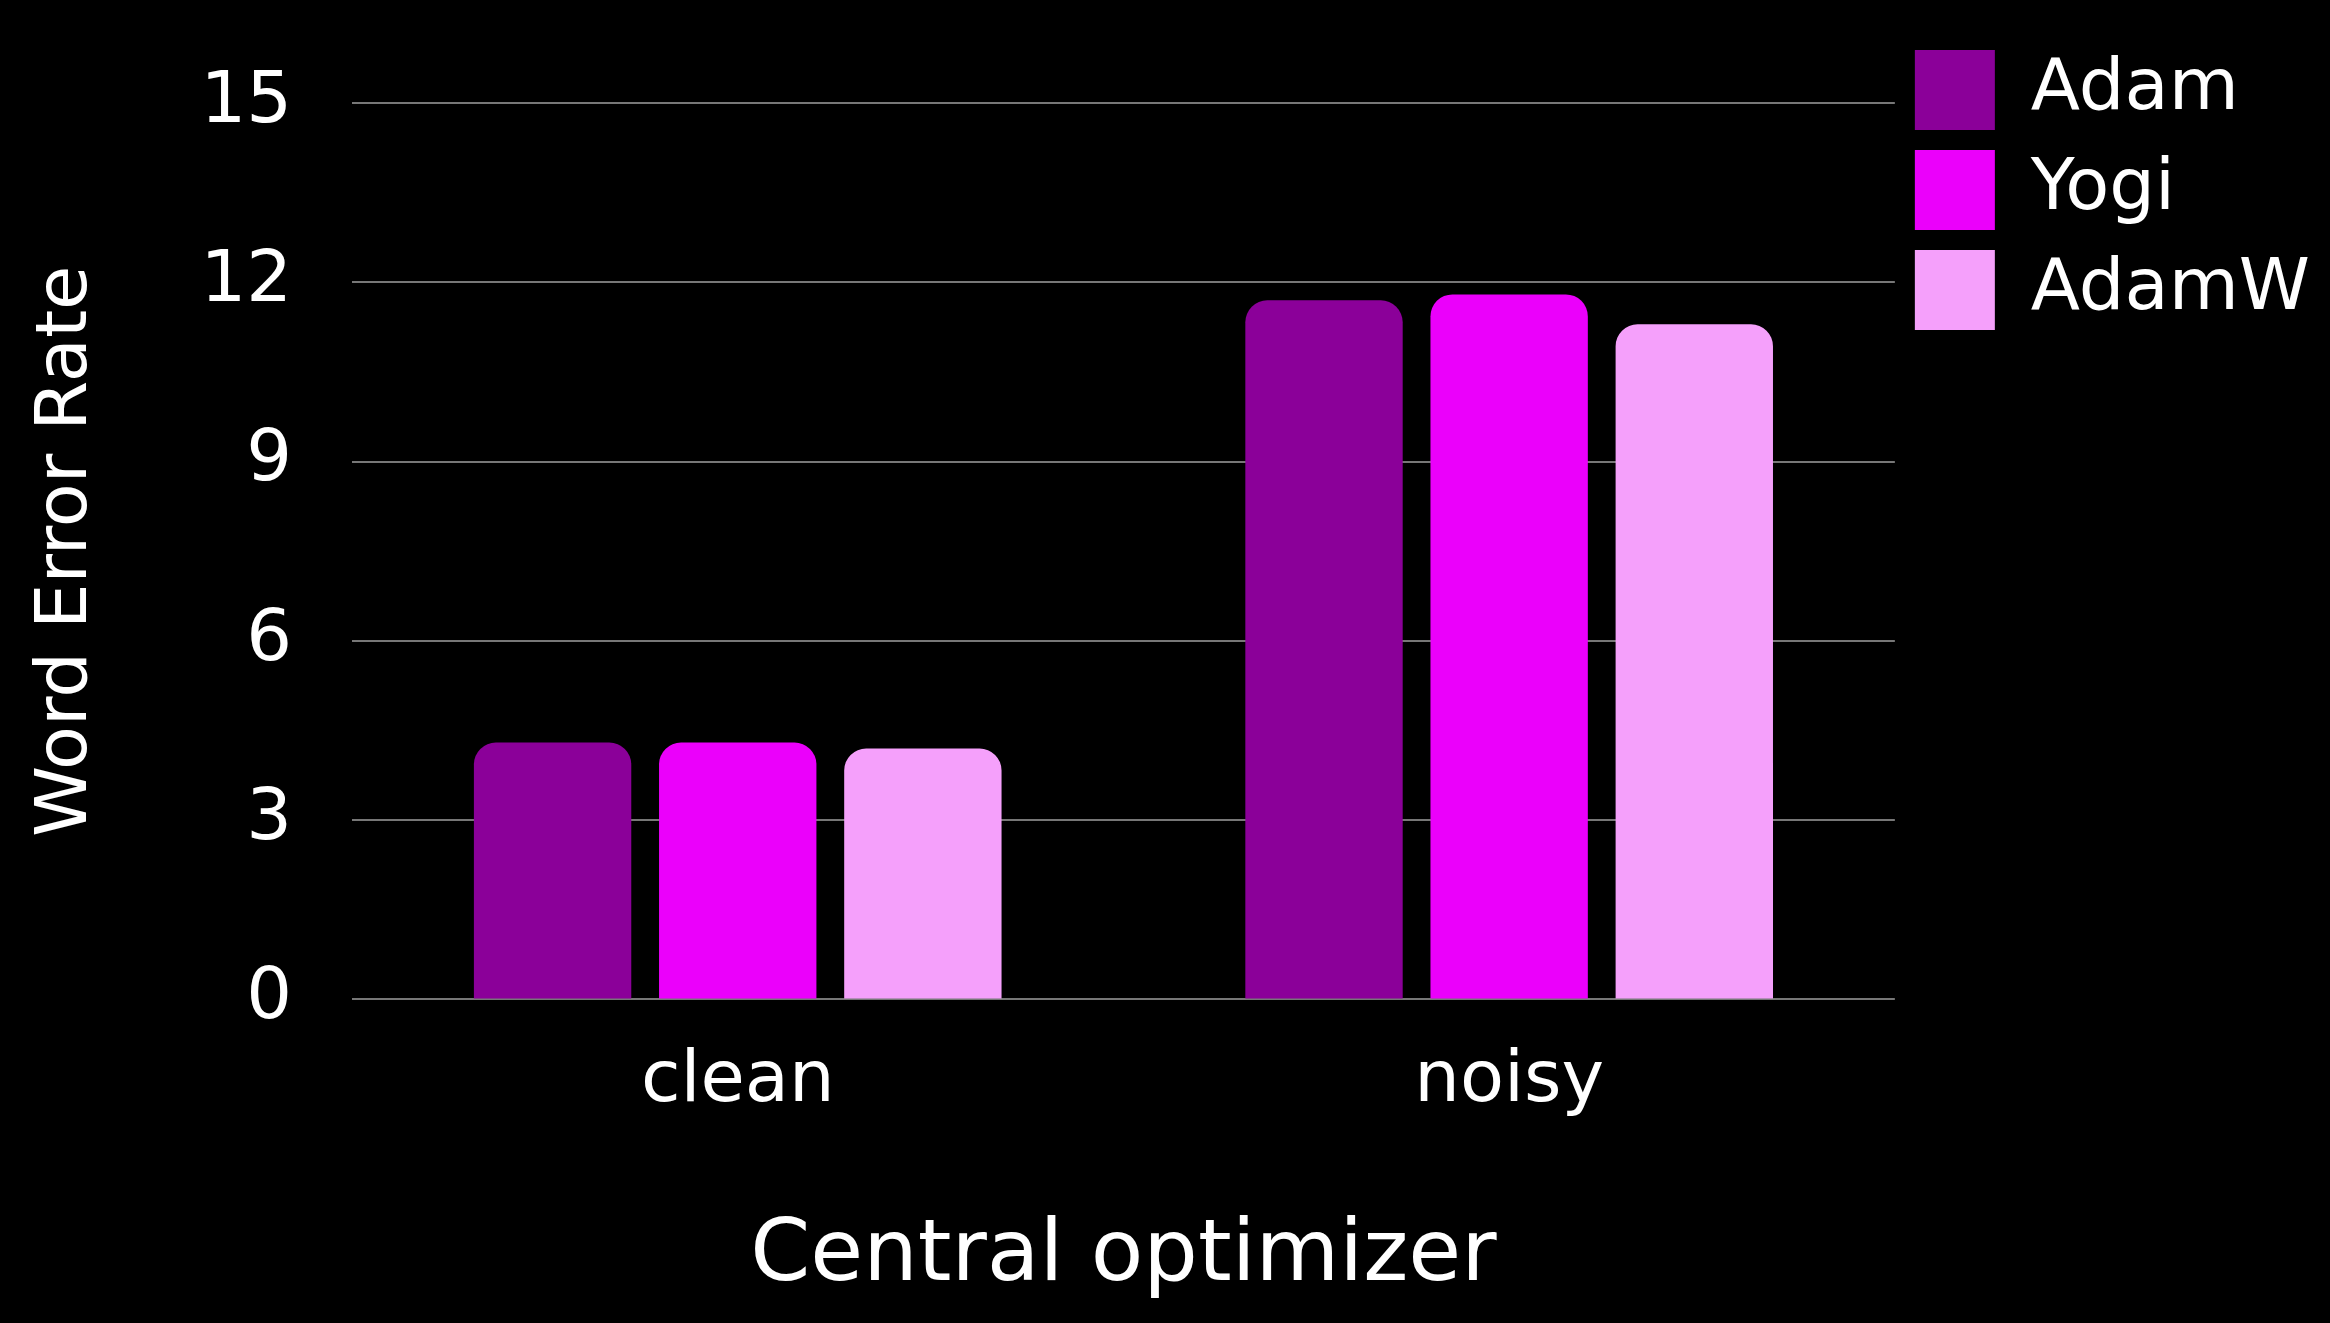 Image resolution: width=2330 pixels, height=1323 pixels. Describe the element at coordinates (737, 1076) in the screenshot. I see `x-tick-label: clean` at that location.